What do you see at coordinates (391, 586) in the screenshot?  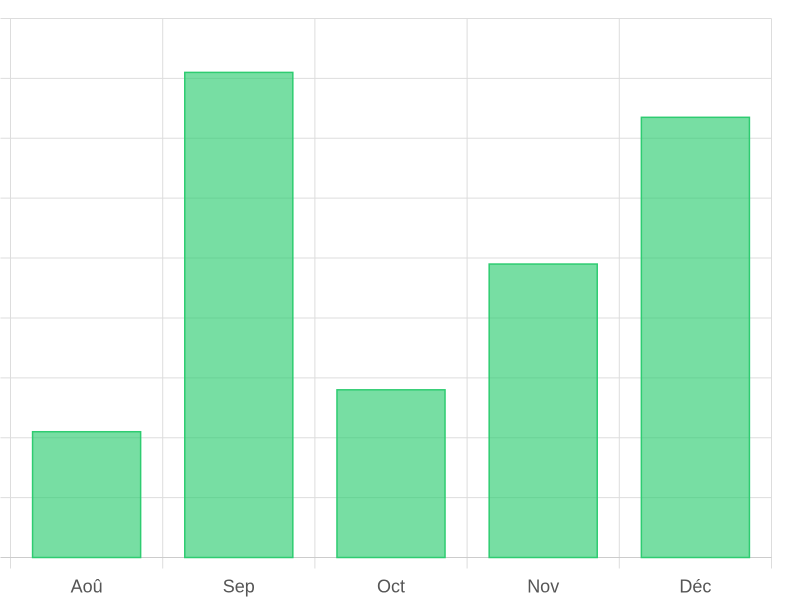 I see `x-tick-label: Oct` at bounding box center [391, 586].